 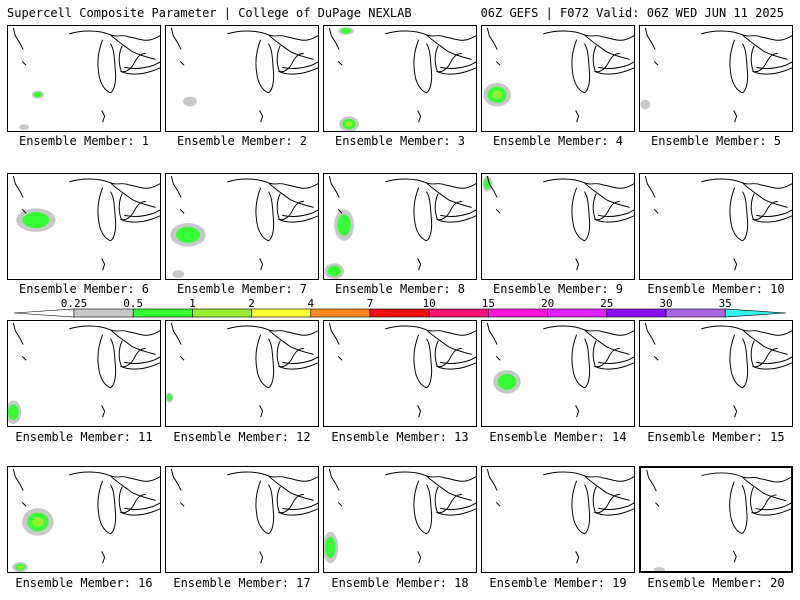 What do you see at coordinates (310, 304) in the screenshot?
I see `colorbar-tick-label: 4` at bounding box center [310, 304].